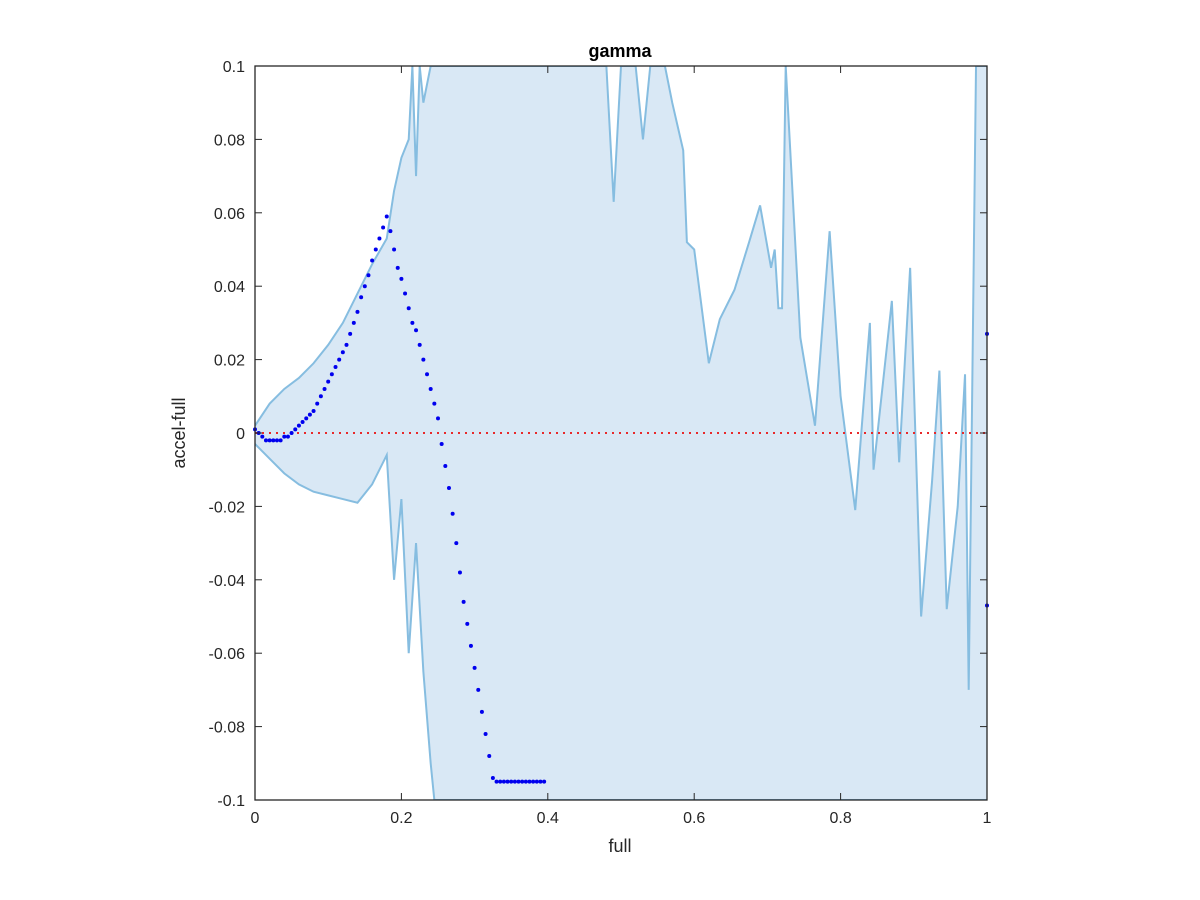  I want to click on y-tick-label: 0.06, so click(229, 214).